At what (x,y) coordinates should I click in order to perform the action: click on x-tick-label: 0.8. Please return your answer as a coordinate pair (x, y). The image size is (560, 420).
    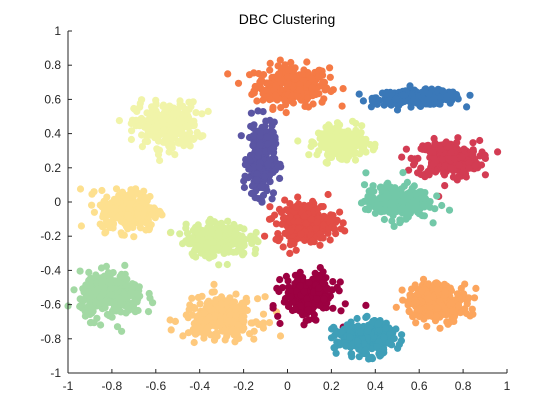
    Looking at the image, I should click on (463, 386).